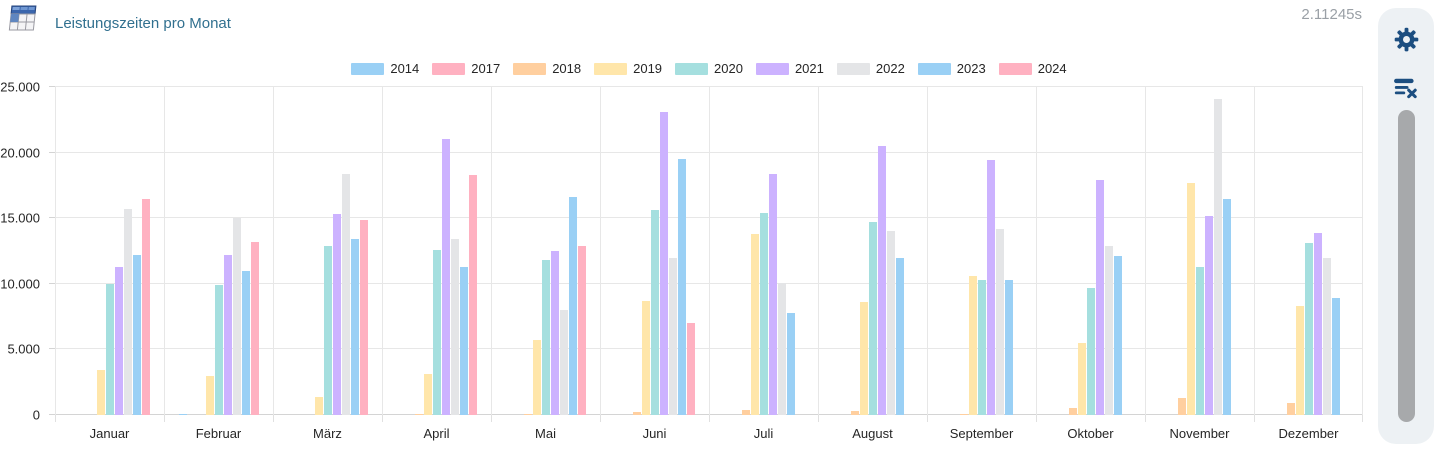  Describe the element at coordinates (143, 23) in the screenshot. I see `page-title: Leistungszeiten pro Monat` at that location.